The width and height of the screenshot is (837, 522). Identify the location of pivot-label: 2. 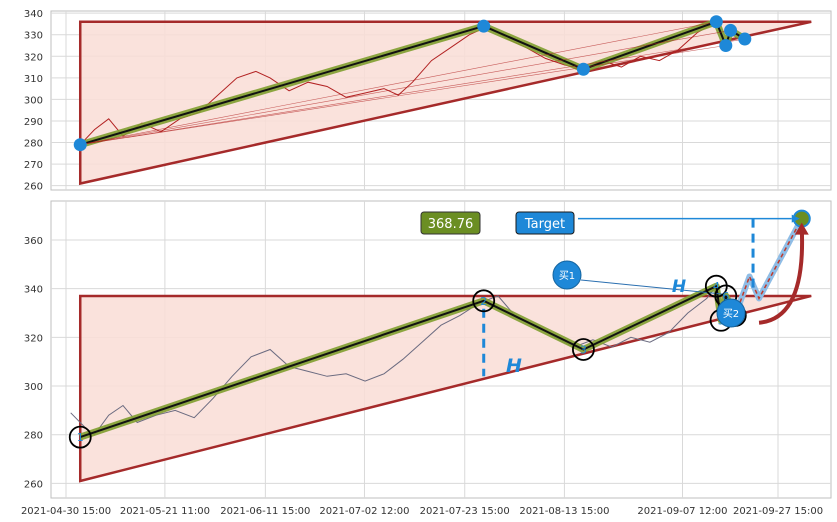
(483, 301).